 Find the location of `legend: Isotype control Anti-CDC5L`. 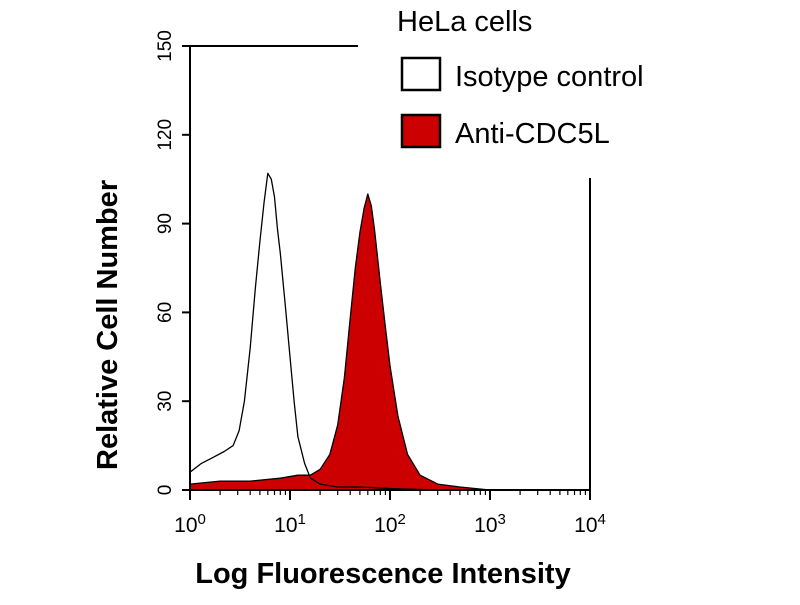

legend: Isotype control Anti-CDC5L is located at coordinates (522, 103).